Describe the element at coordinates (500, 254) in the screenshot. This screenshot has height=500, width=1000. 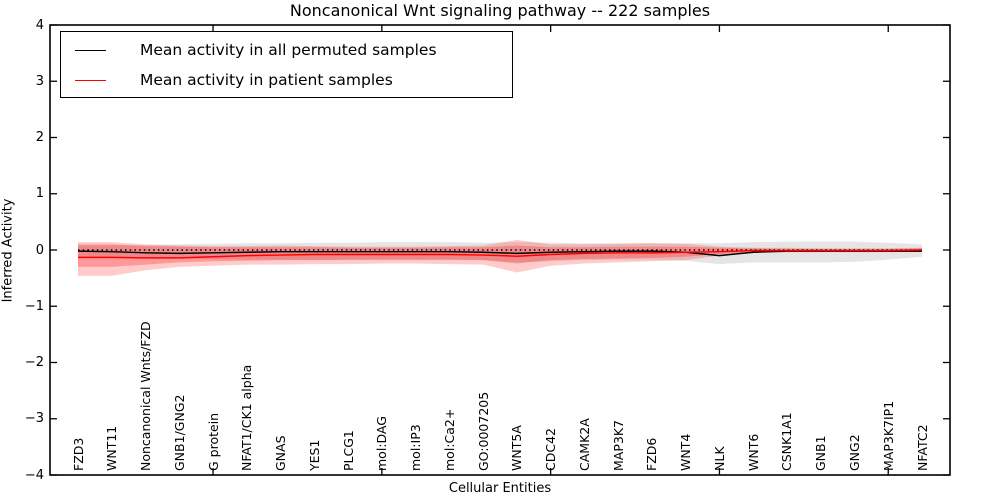
I see `patient-mean-line` at that location.